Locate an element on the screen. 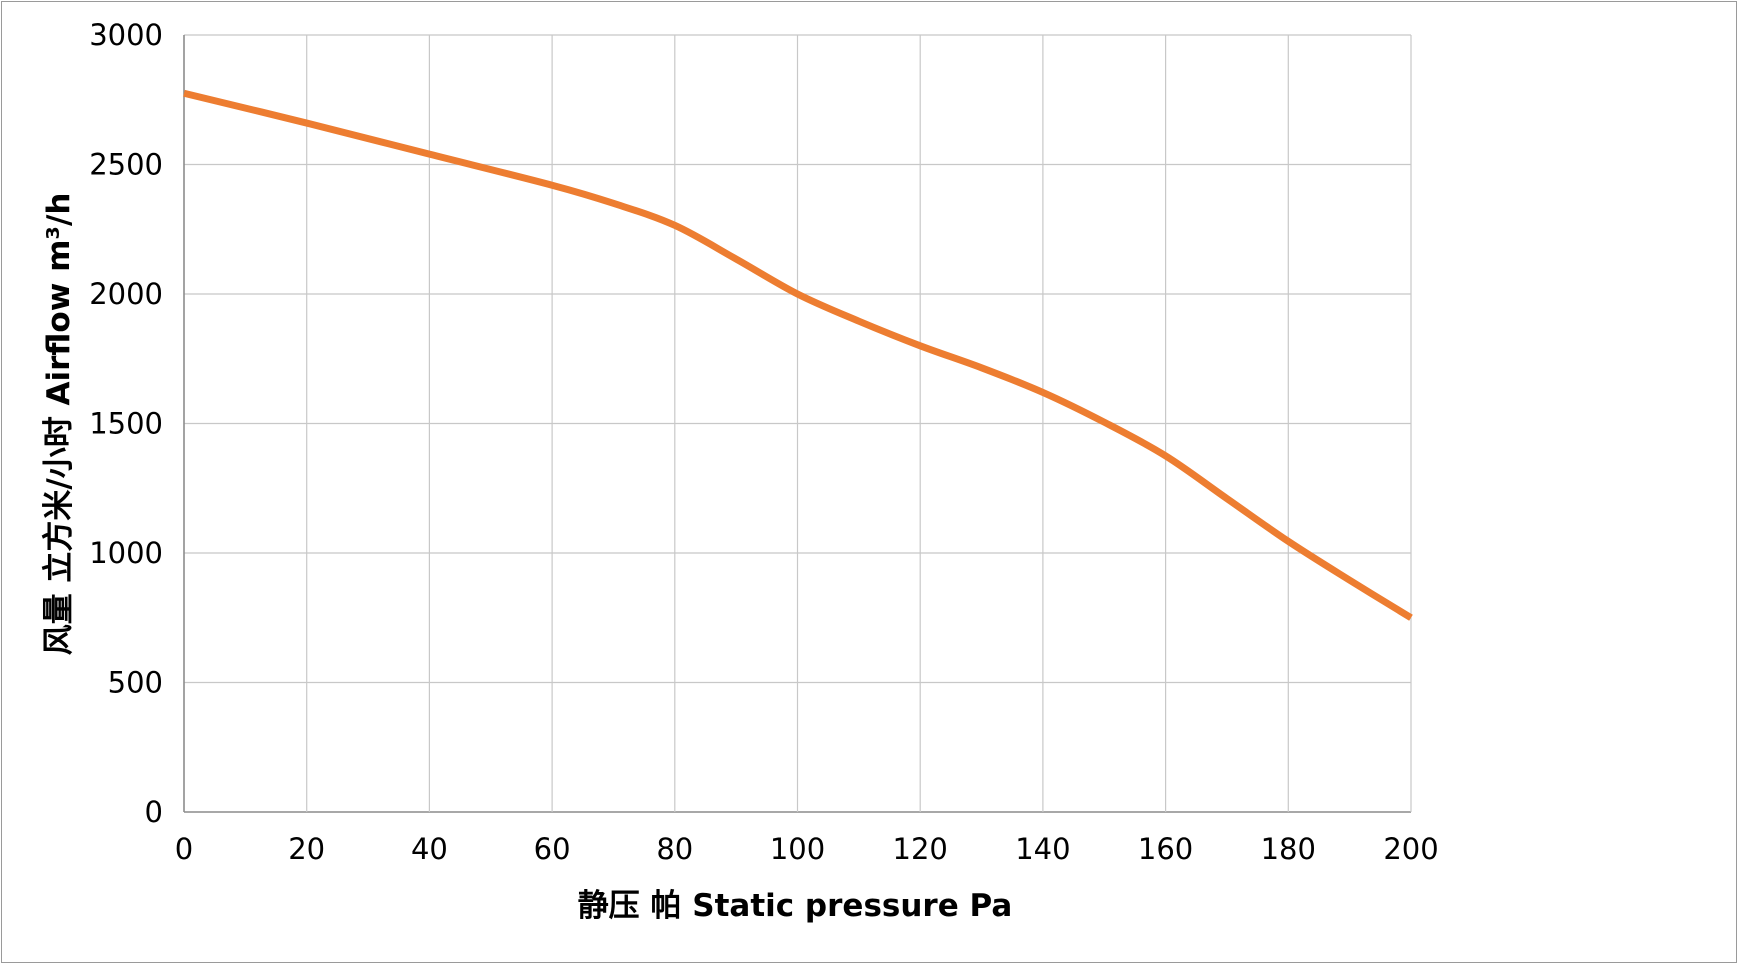 This screenshot has height=966, width=1740. x-tick-label: 120 is located at coordinates (920, 849).